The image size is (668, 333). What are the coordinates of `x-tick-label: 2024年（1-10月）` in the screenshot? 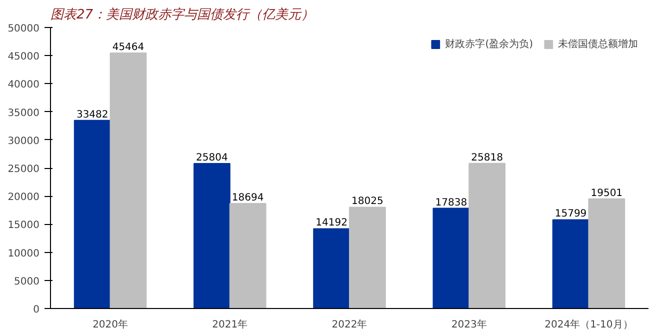 It's located at (588, 324).